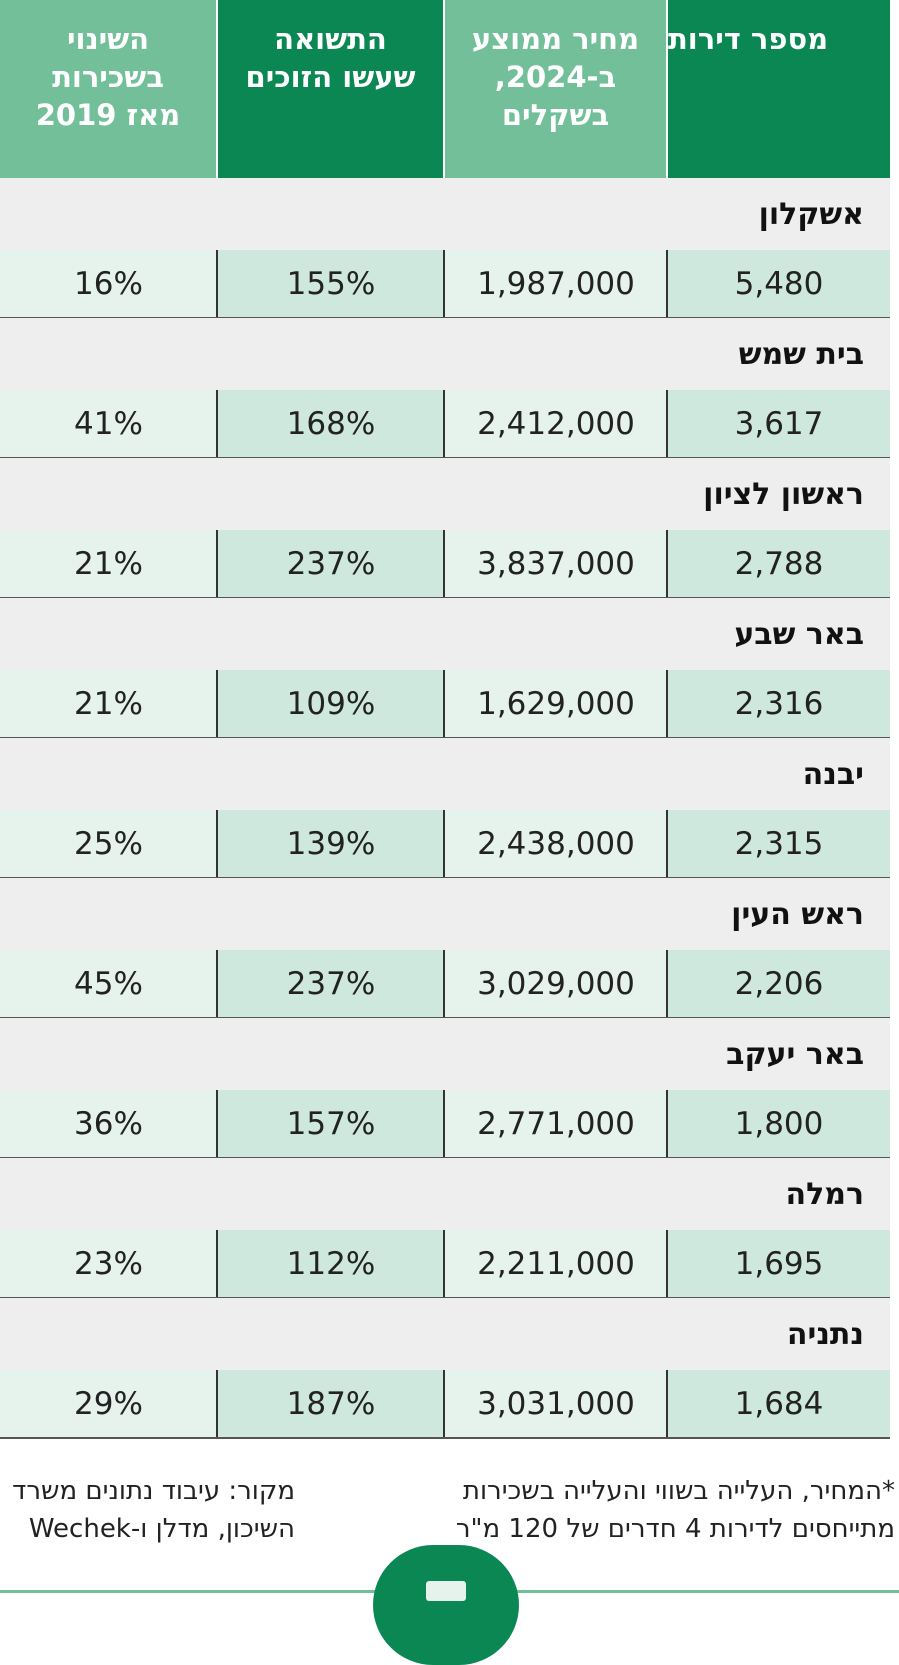 The image size is (899, 1665). Describe the element at coordinates (797, 914) in the screenshot. I see `city-name: ראש העין` at that location.